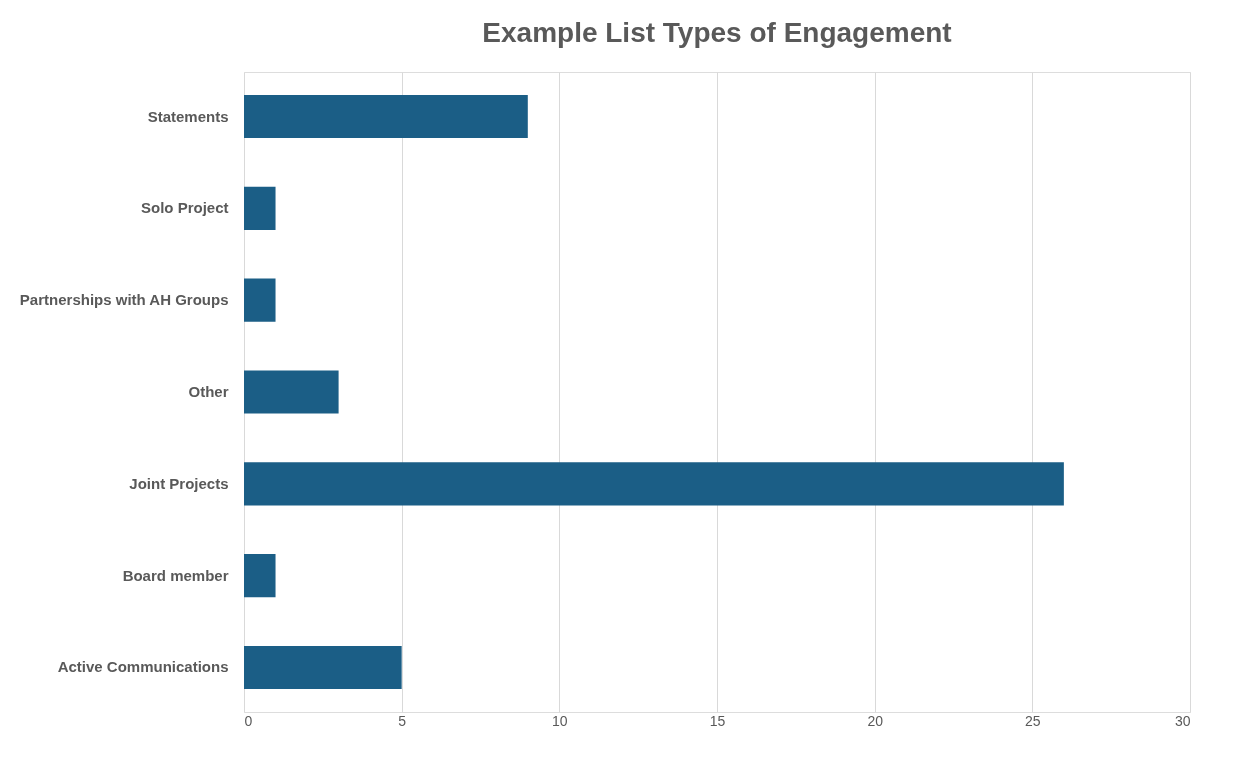 Image resolution: width=1251 pixels, height=774 pixels. What do you see at coordinates (717, 720) in the screenshot?
I see `x-tick-label: 15` at bounding box center [717, 720].